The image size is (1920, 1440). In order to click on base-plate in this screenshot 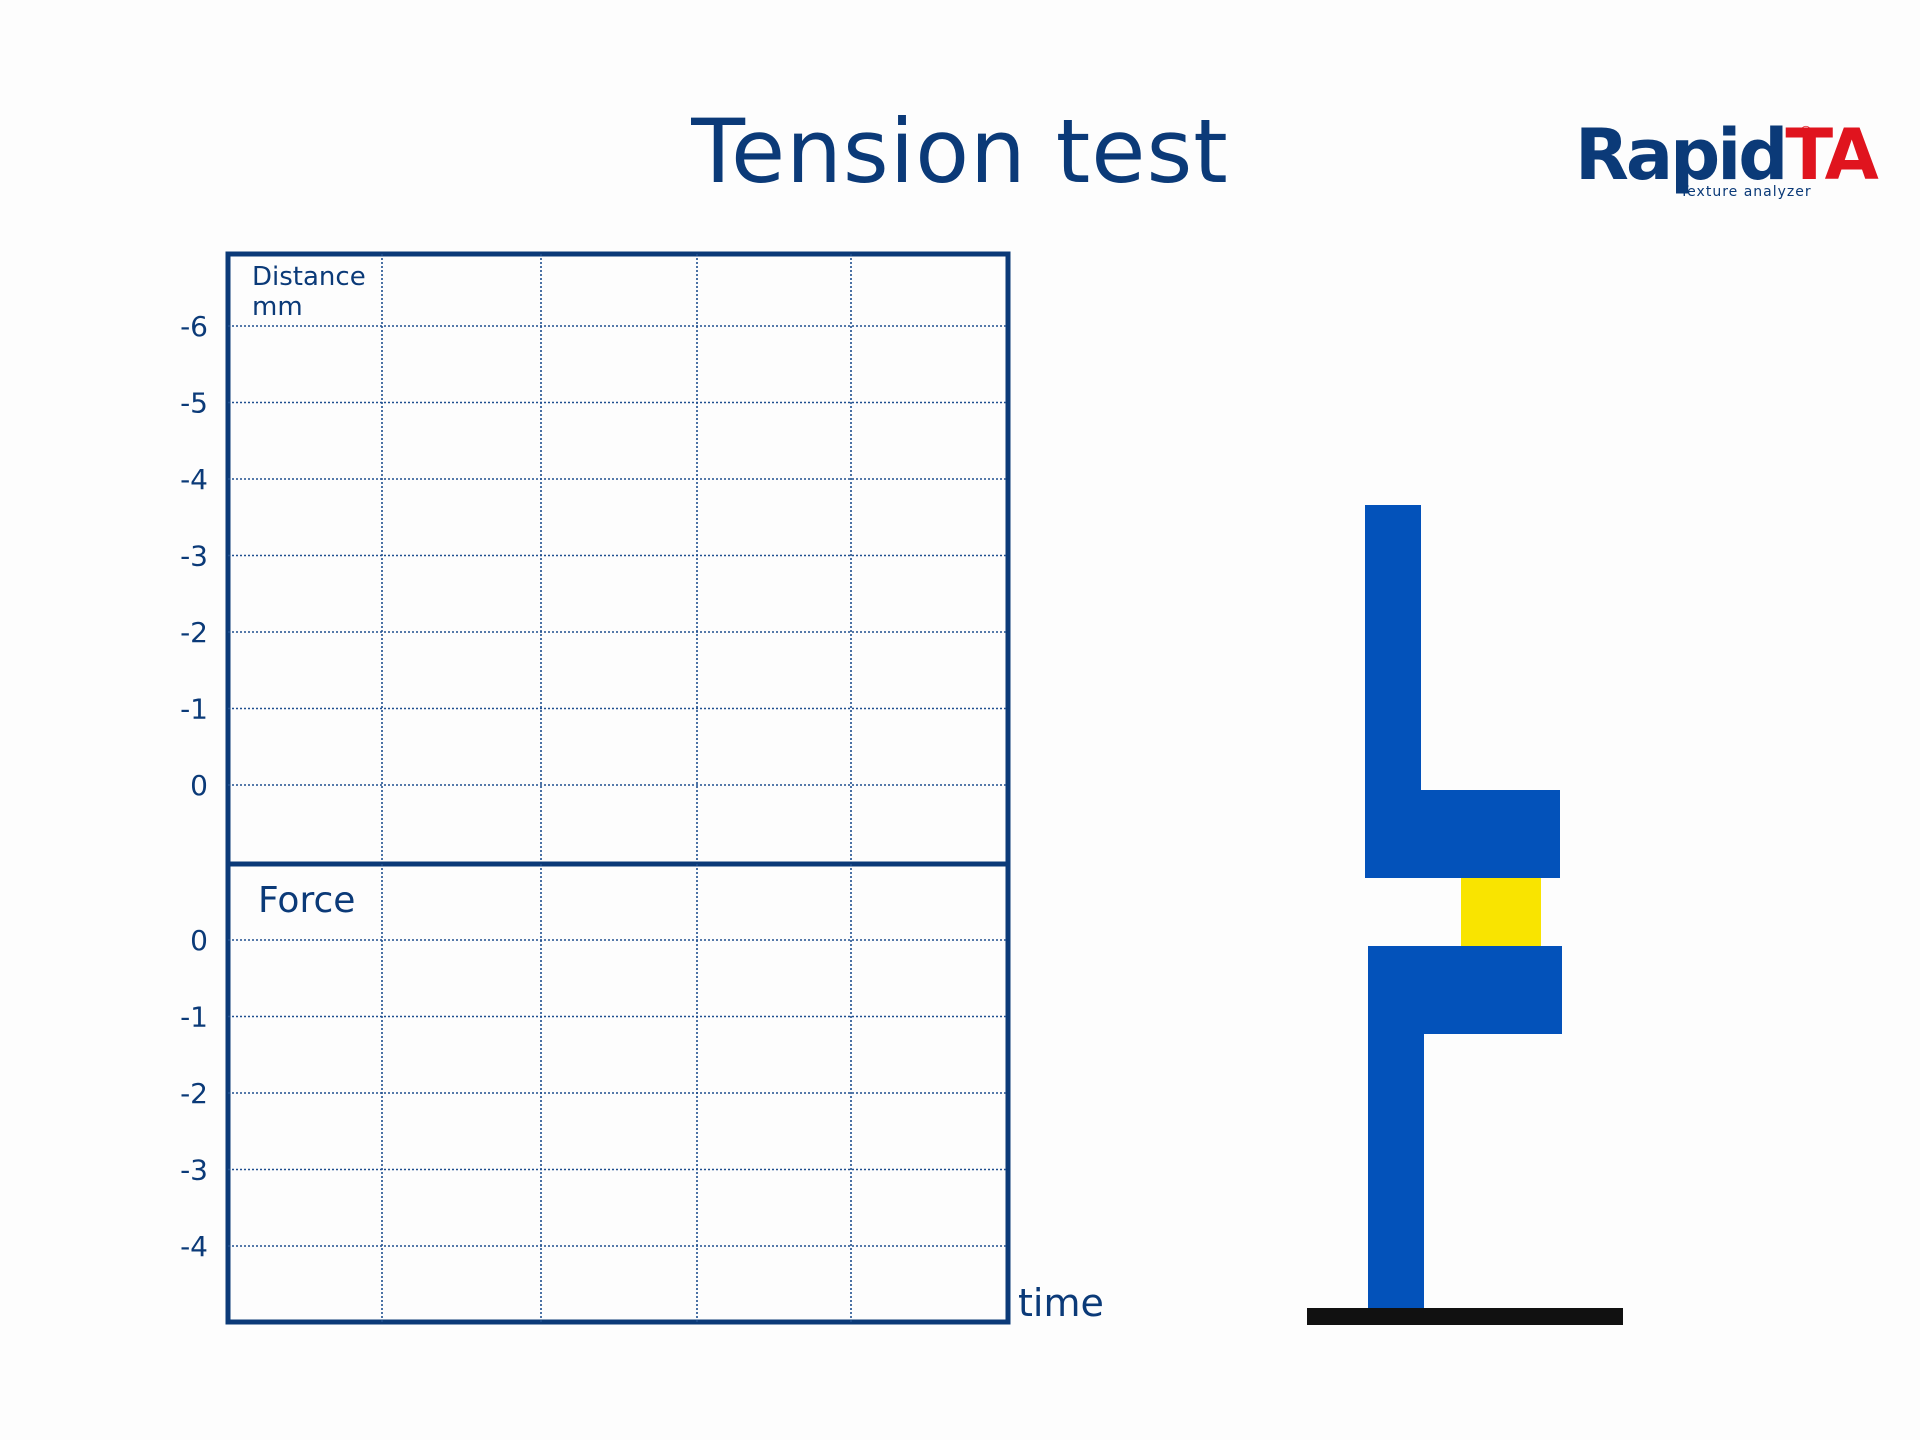, I will do `click(1465, 1316)`.